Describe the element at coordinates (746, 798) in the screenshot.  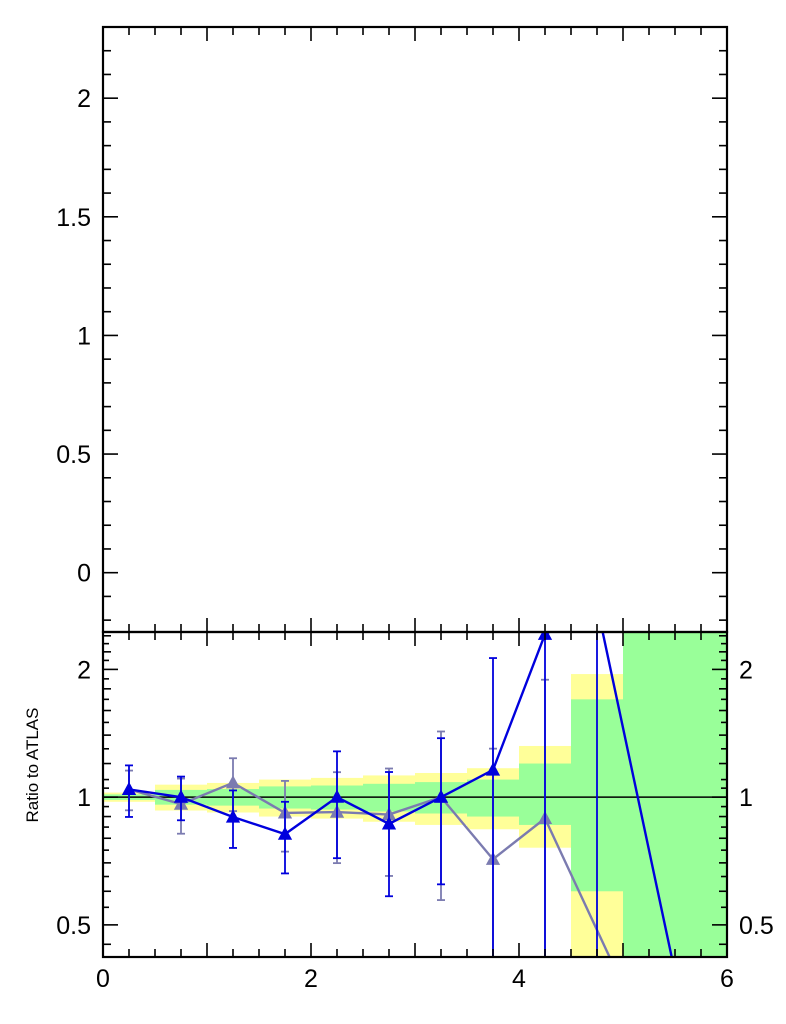
I see `ratio-y-tick-label-right: 1` at that location.